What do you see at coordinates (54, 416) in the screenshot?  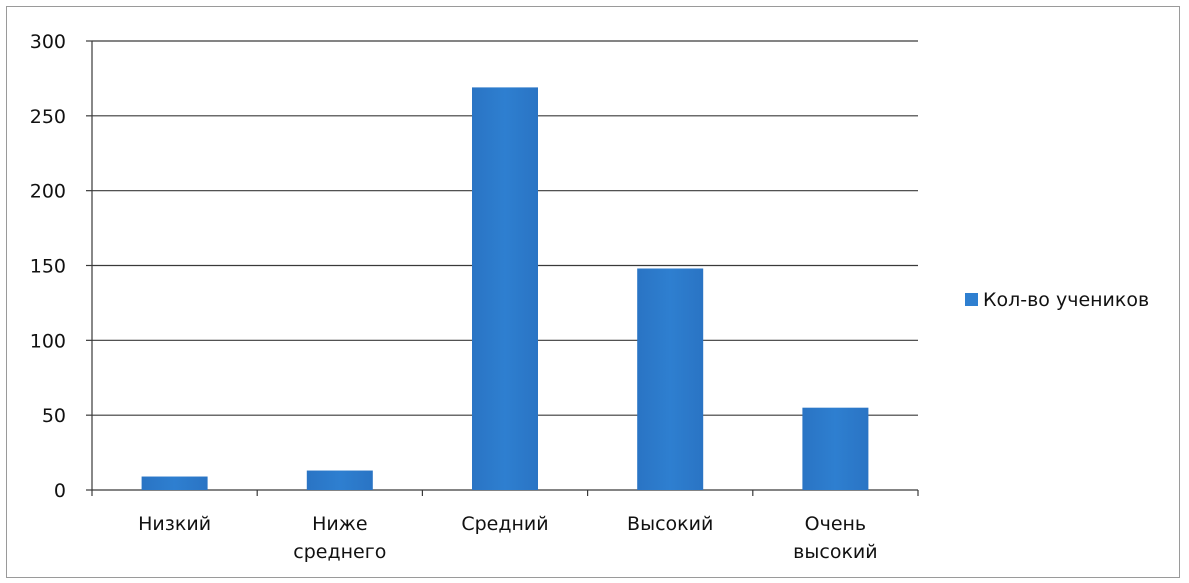 I see `y-tick-label: 50` at bounding box center [54, 416].